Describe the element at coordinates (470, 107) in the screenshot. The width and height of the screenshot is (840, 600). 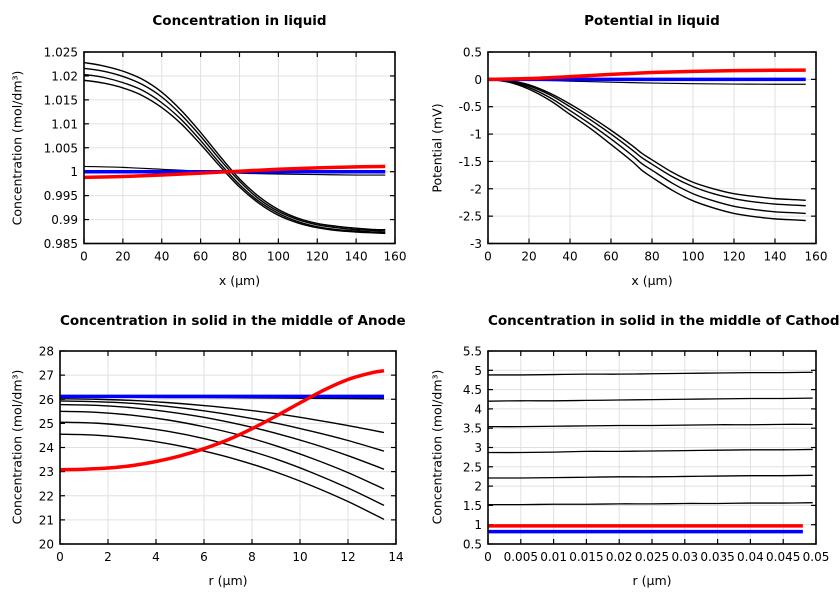
I see `y-tick-label: -0.5` at that location.